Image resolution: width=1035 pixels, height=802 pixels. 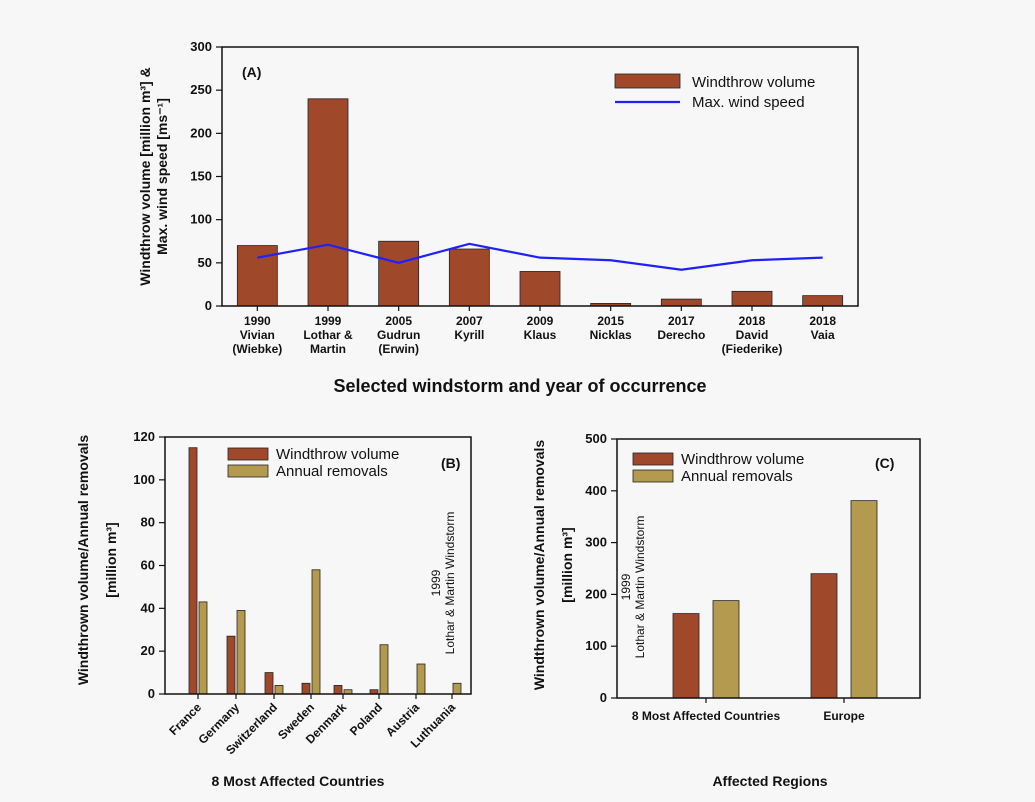 What do you see at coordinates (111, 559) in the screenshot?
I see `y-axis-label-b-line-1: [million m³]` at bounding box center [111, 559].